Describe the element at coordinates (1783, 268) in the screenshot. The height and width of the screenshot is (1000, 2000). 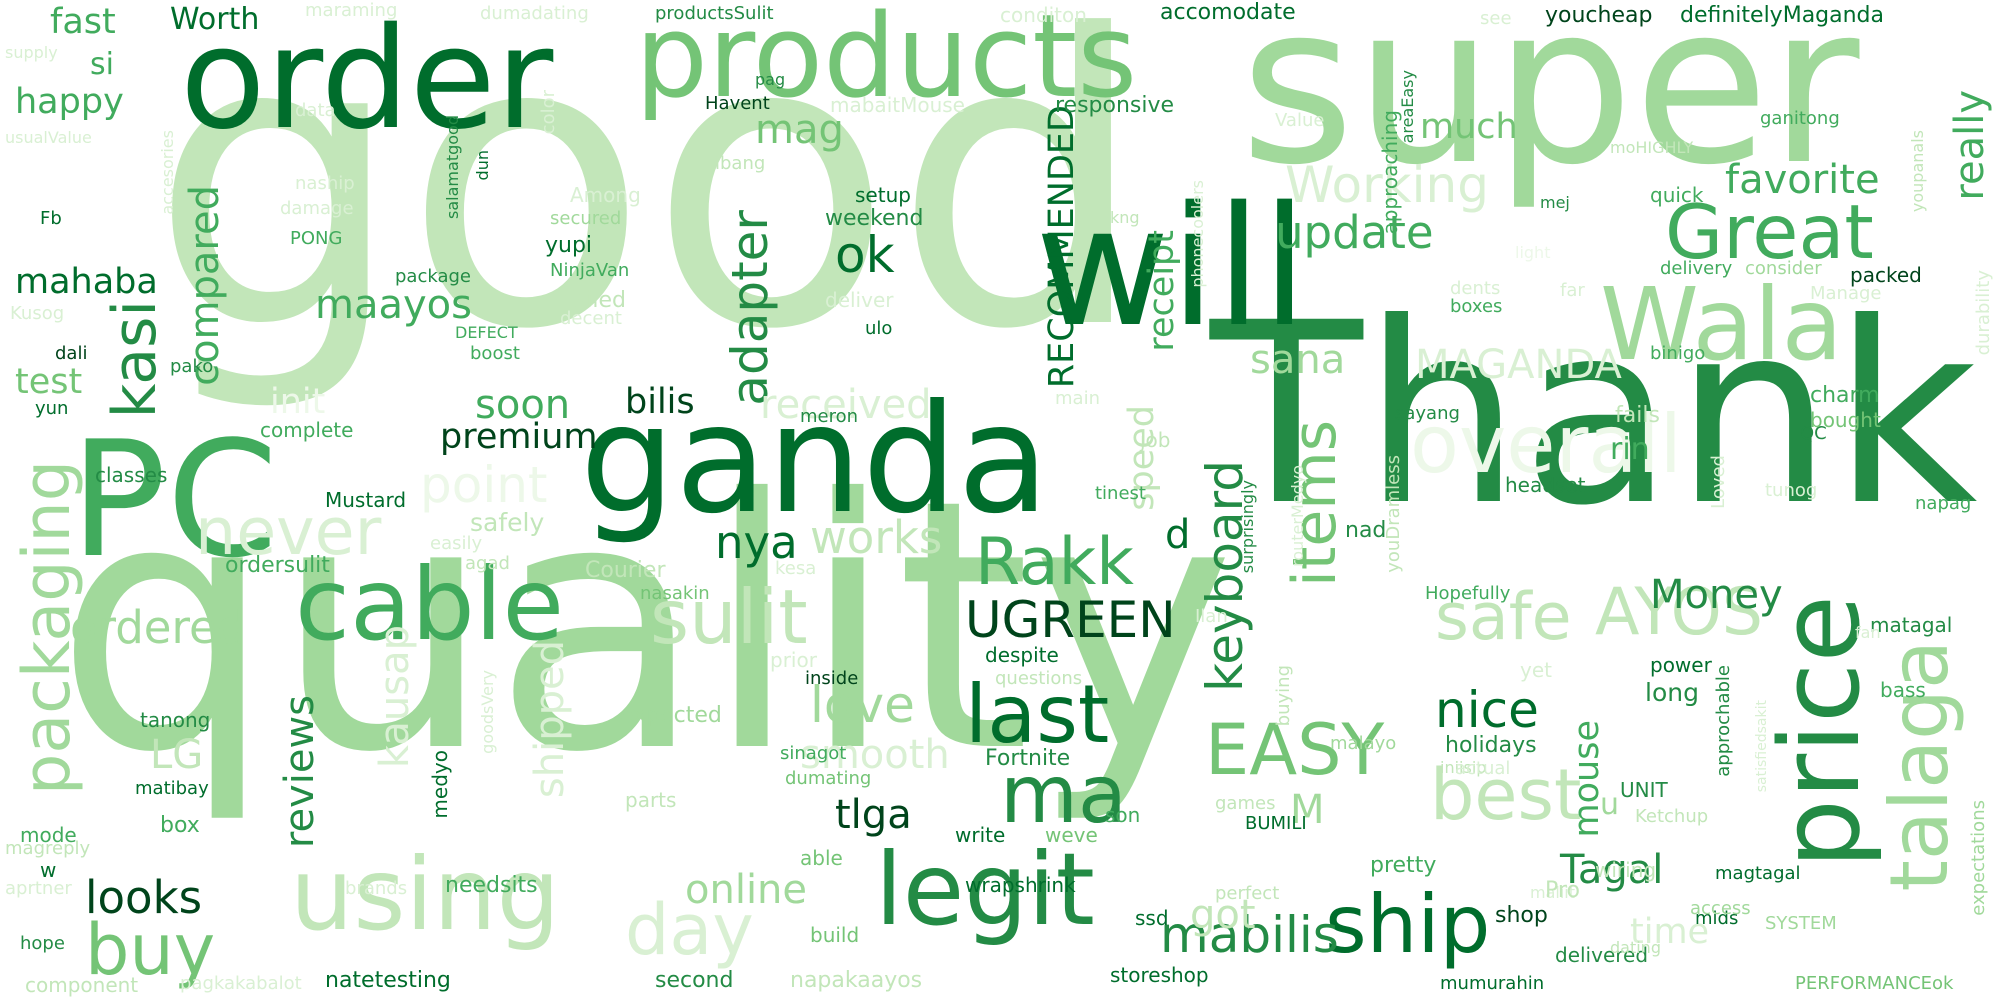
I see `word-consider: consider` at that location.